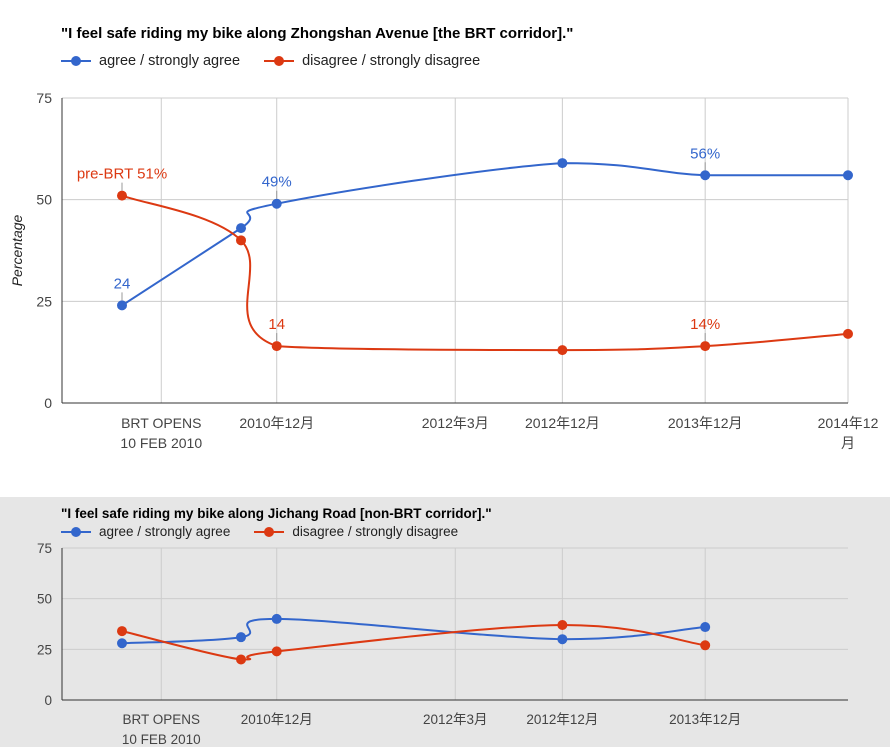 The image size is (890, 747). What do you see at coordinates (17, 250) in the screenshot?
I see `y-axis-title: Percentage` at bounding box center [17, 250].